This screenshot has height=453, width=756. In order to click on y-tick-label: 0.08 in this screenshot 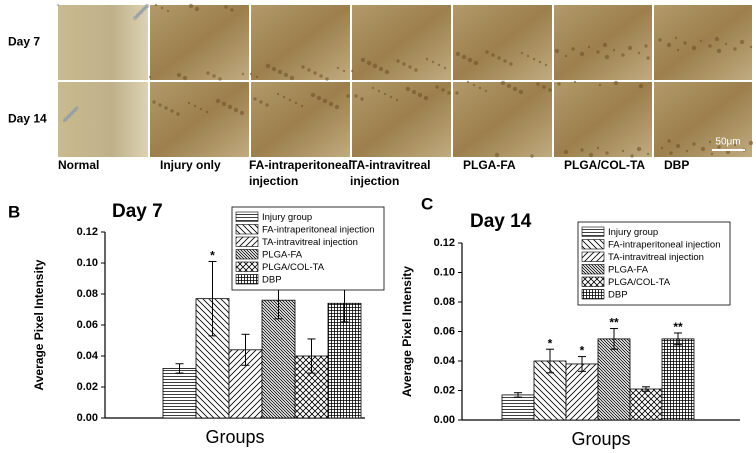, I will do `click(444, 302)`.